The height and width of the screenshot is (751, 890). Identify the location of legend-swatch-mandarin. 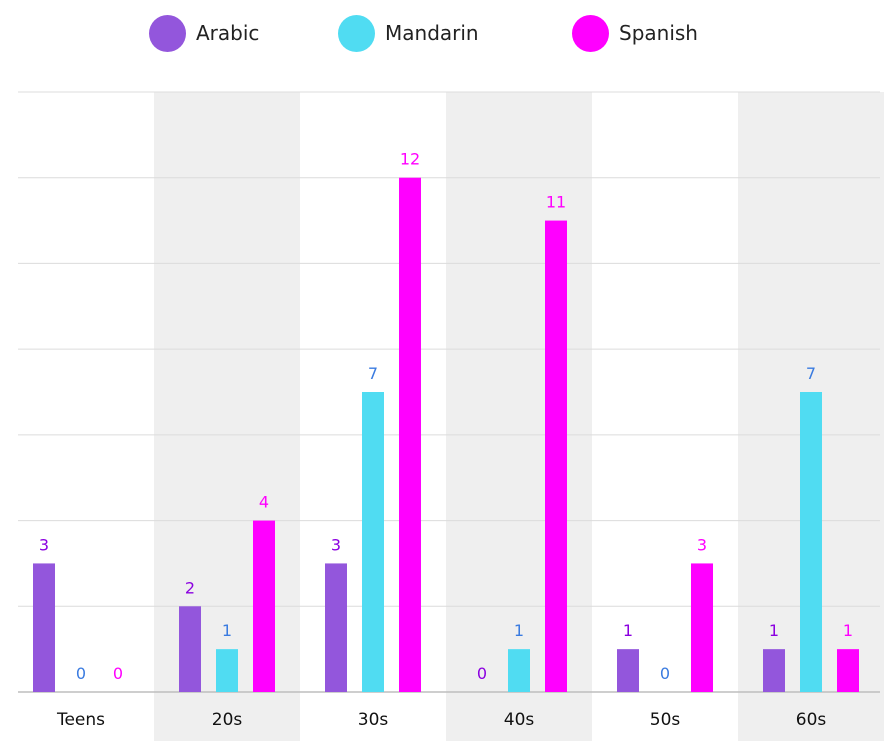
(356, 33).